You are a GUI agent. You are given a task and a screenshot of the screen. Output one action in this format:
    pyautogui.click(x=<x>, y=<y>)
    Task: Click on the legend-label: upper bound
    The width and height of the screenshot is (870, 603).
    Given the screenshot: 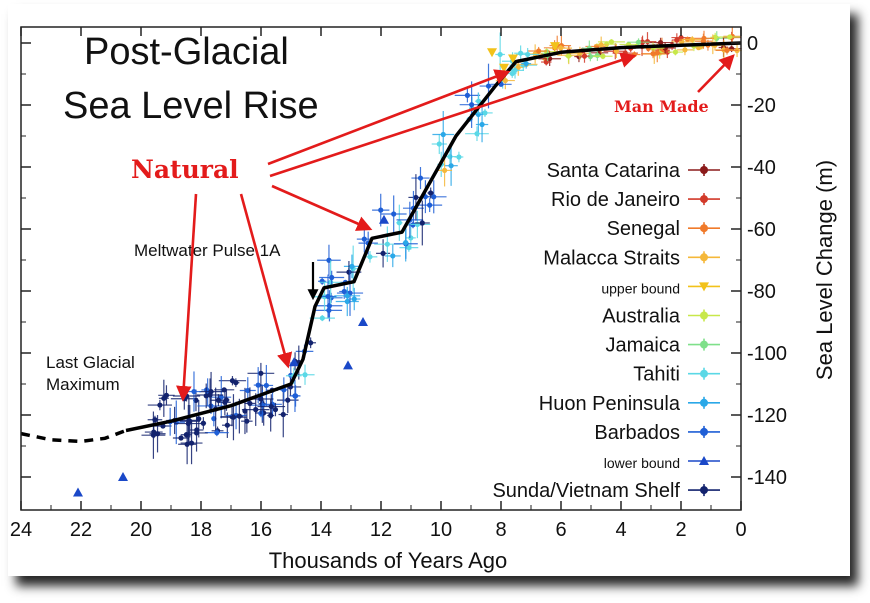 What is the action you would take?
    pyautogui.click(x=640, y=288)
    